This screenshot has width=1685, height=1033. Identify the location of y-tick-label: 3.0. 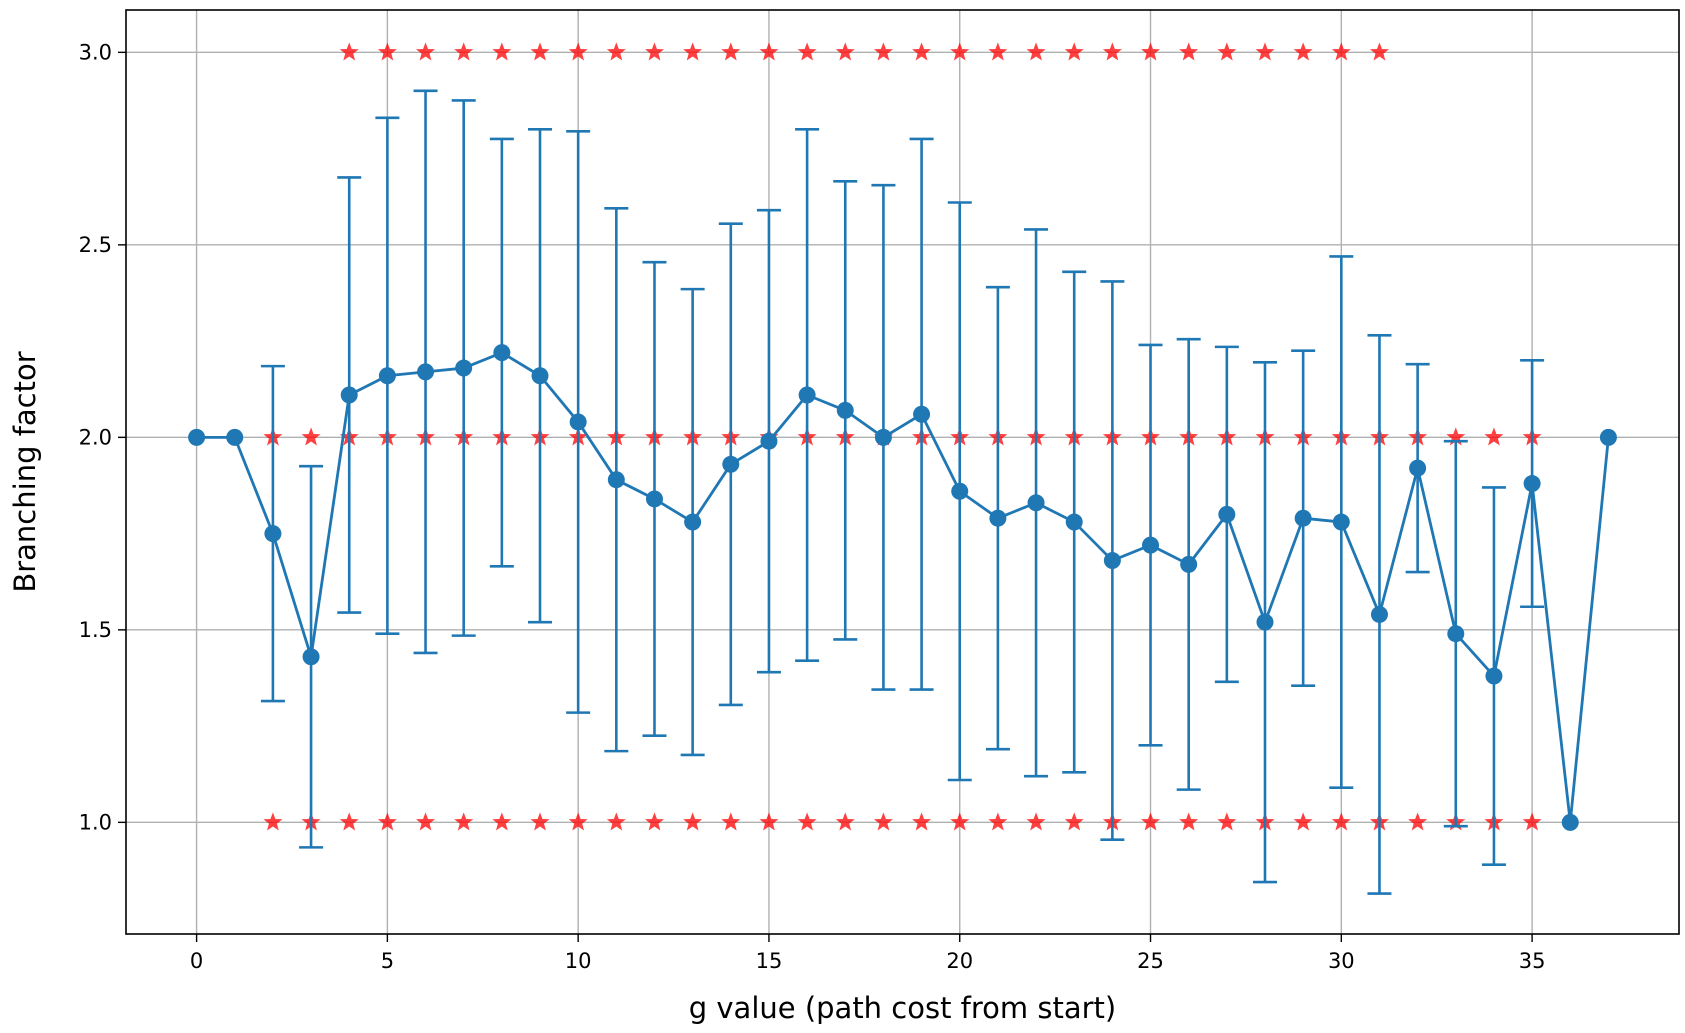
(95, 52).